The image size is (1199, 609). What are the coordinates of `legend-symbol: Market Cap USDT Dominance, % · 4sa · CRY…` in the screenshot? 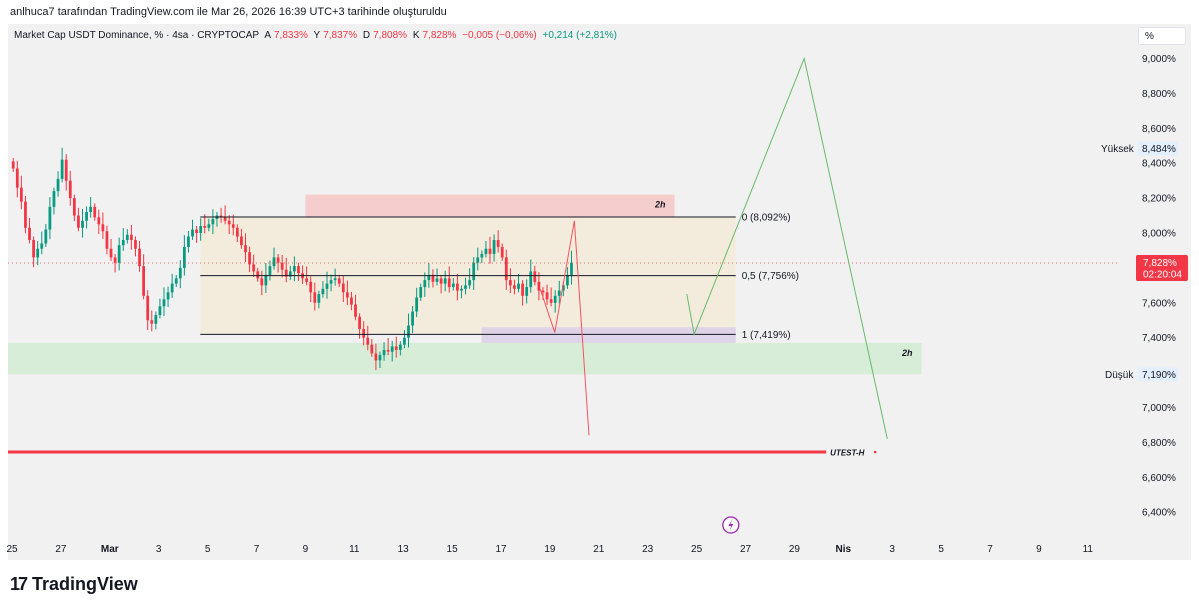 It's located at (137, 35).